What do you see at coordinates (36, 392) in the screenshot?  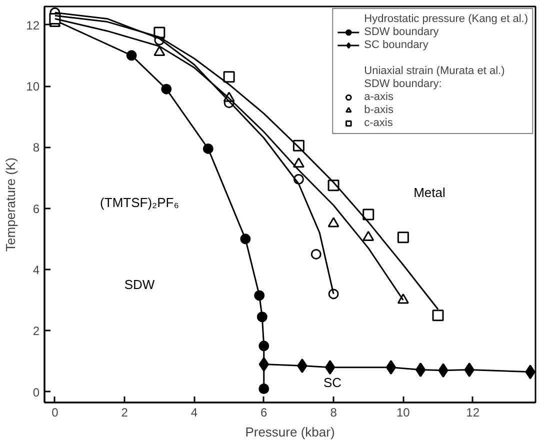 I see `y-tick-label: 0` at bounding box center [36, 392].